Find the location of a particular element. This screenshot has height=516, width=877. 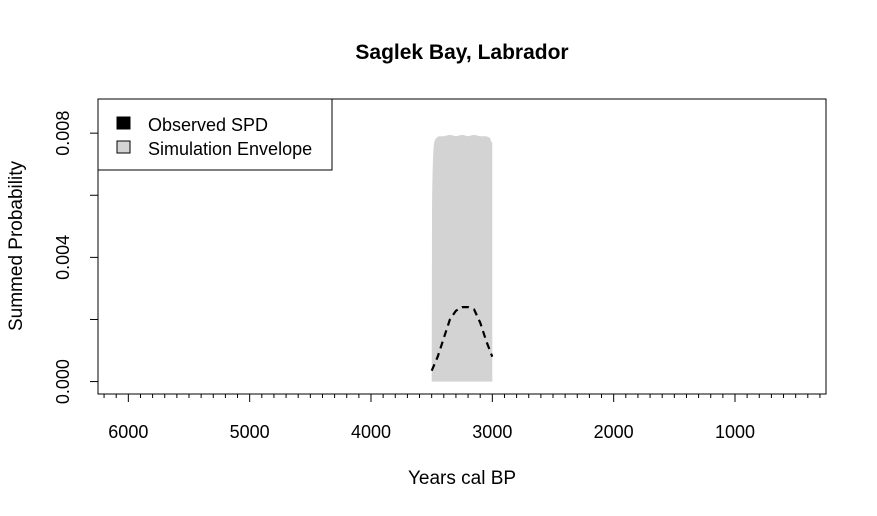

x-tick-label: 3000 is located at coordinates (492, 432).